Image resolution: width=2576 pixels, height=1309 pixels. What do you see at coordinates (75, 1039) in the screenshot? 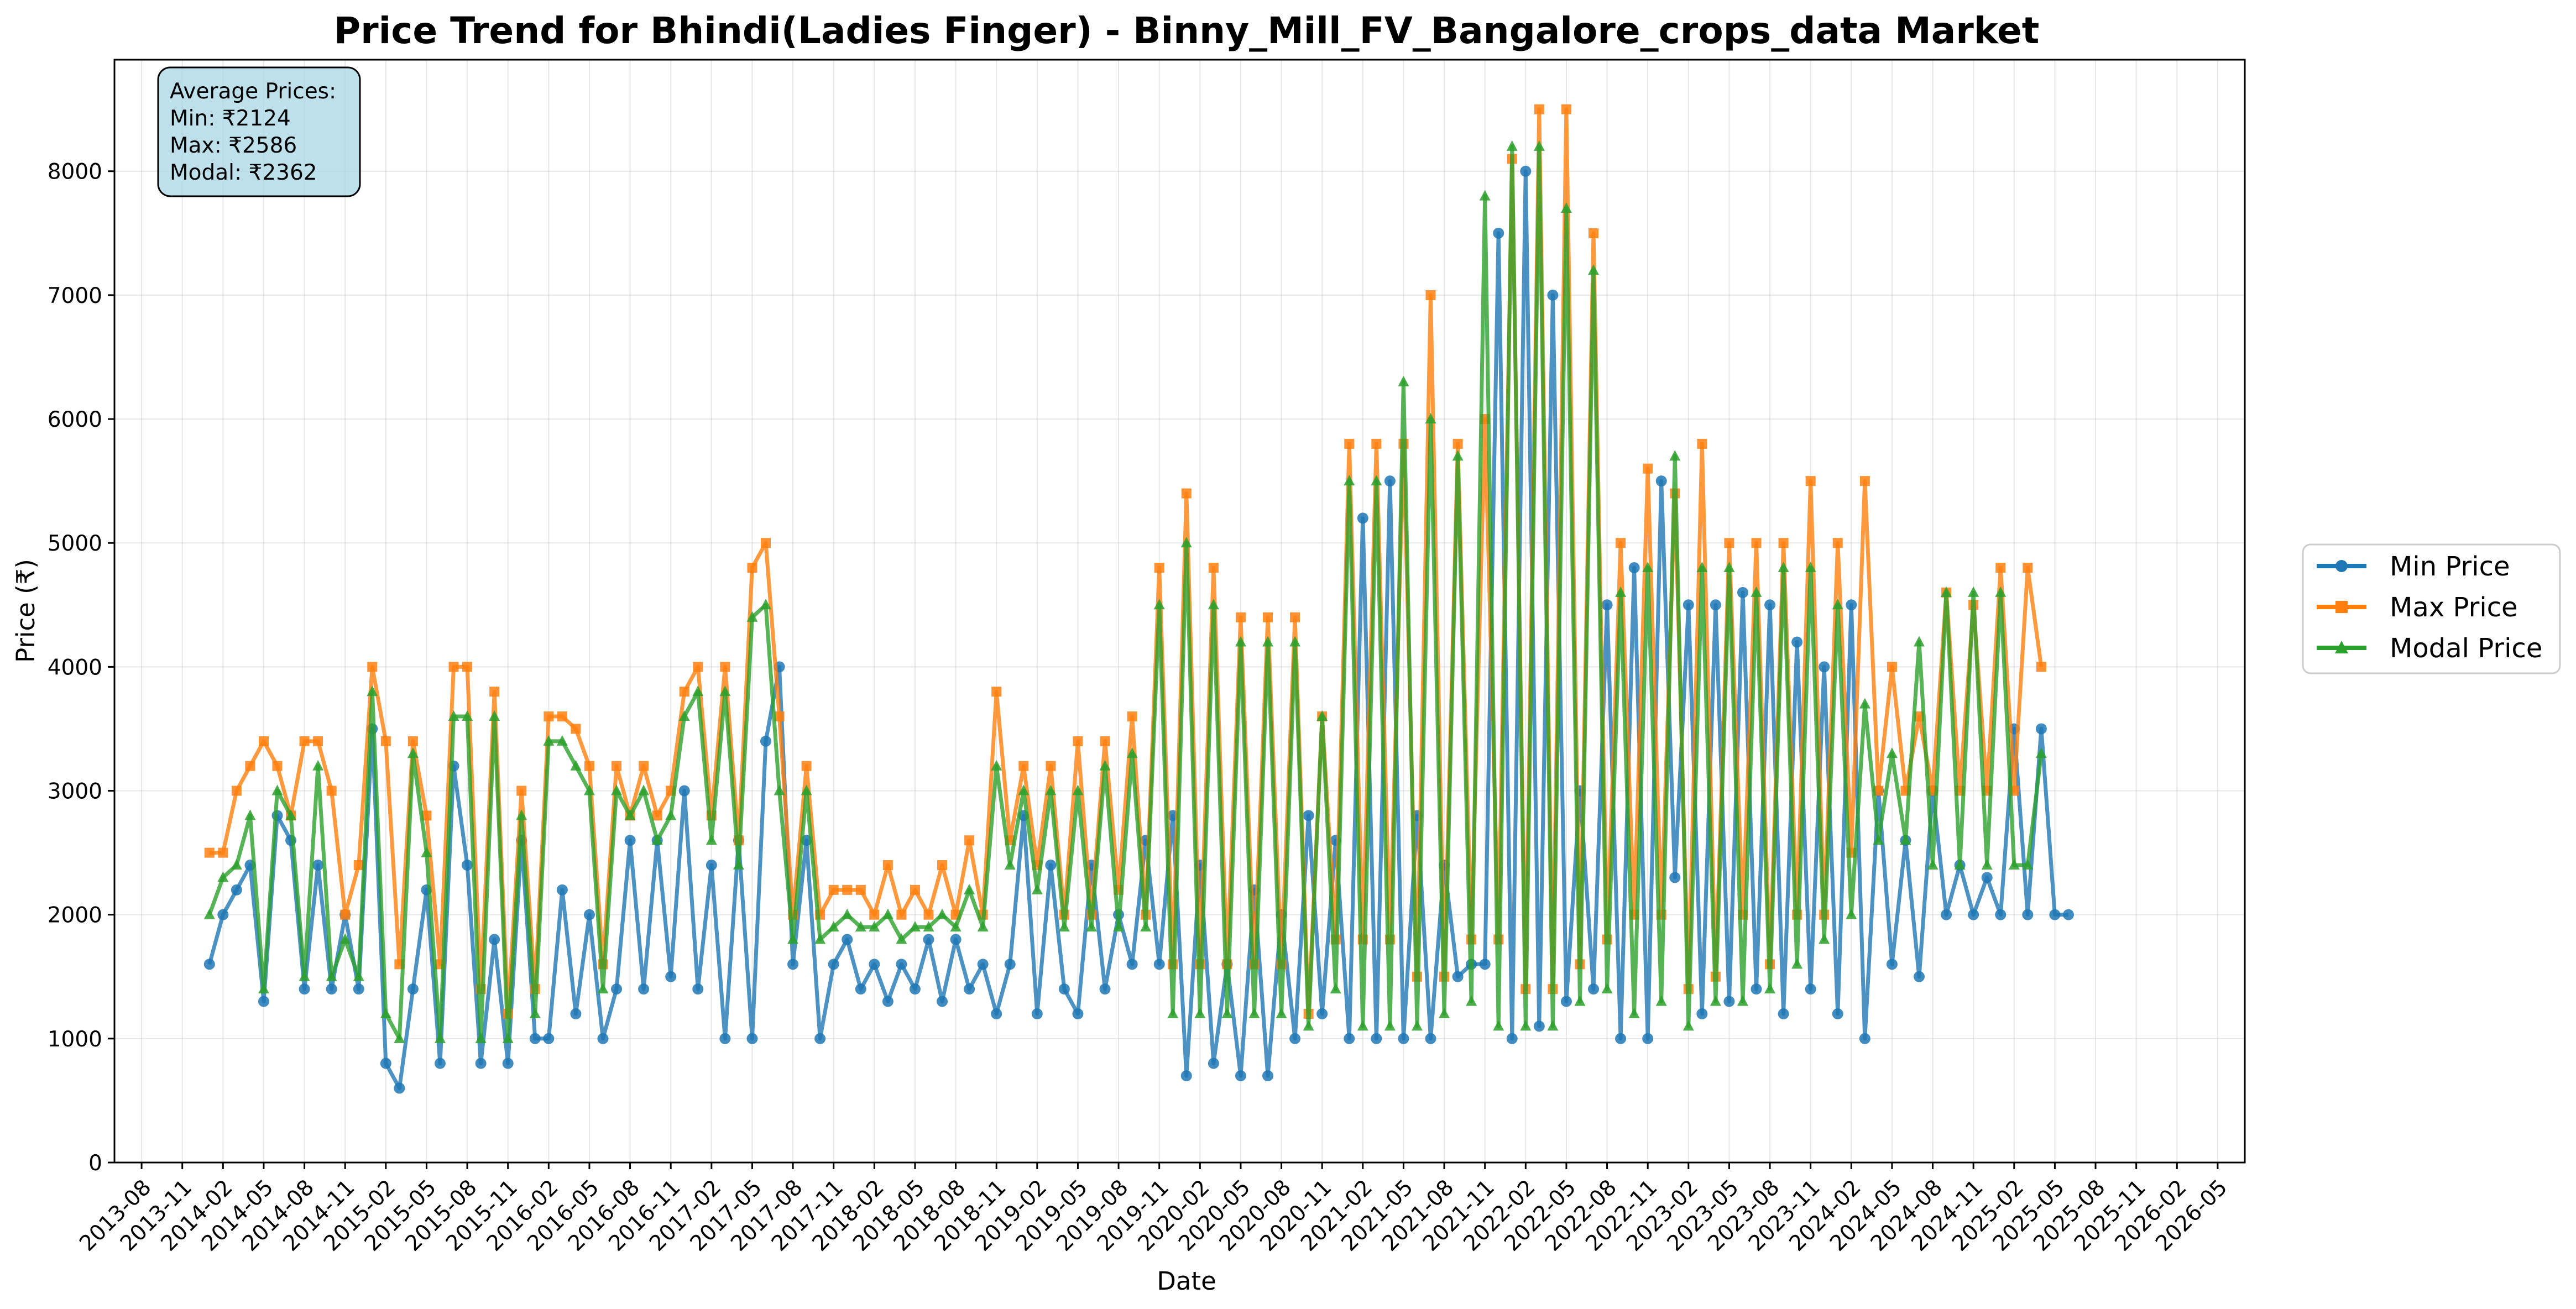
I see `y-tick-label: 1000` at bounding box center [75, 1039].